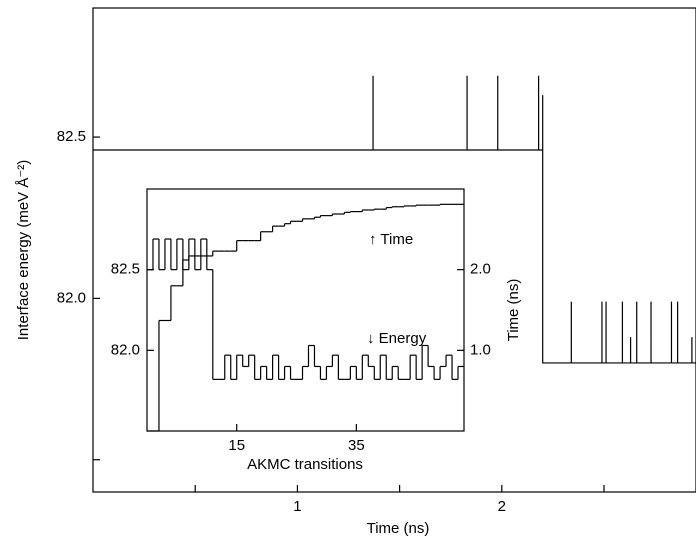 The image size is (696, 541). I want to click on x-tick-label: 35, so click(356, 445).